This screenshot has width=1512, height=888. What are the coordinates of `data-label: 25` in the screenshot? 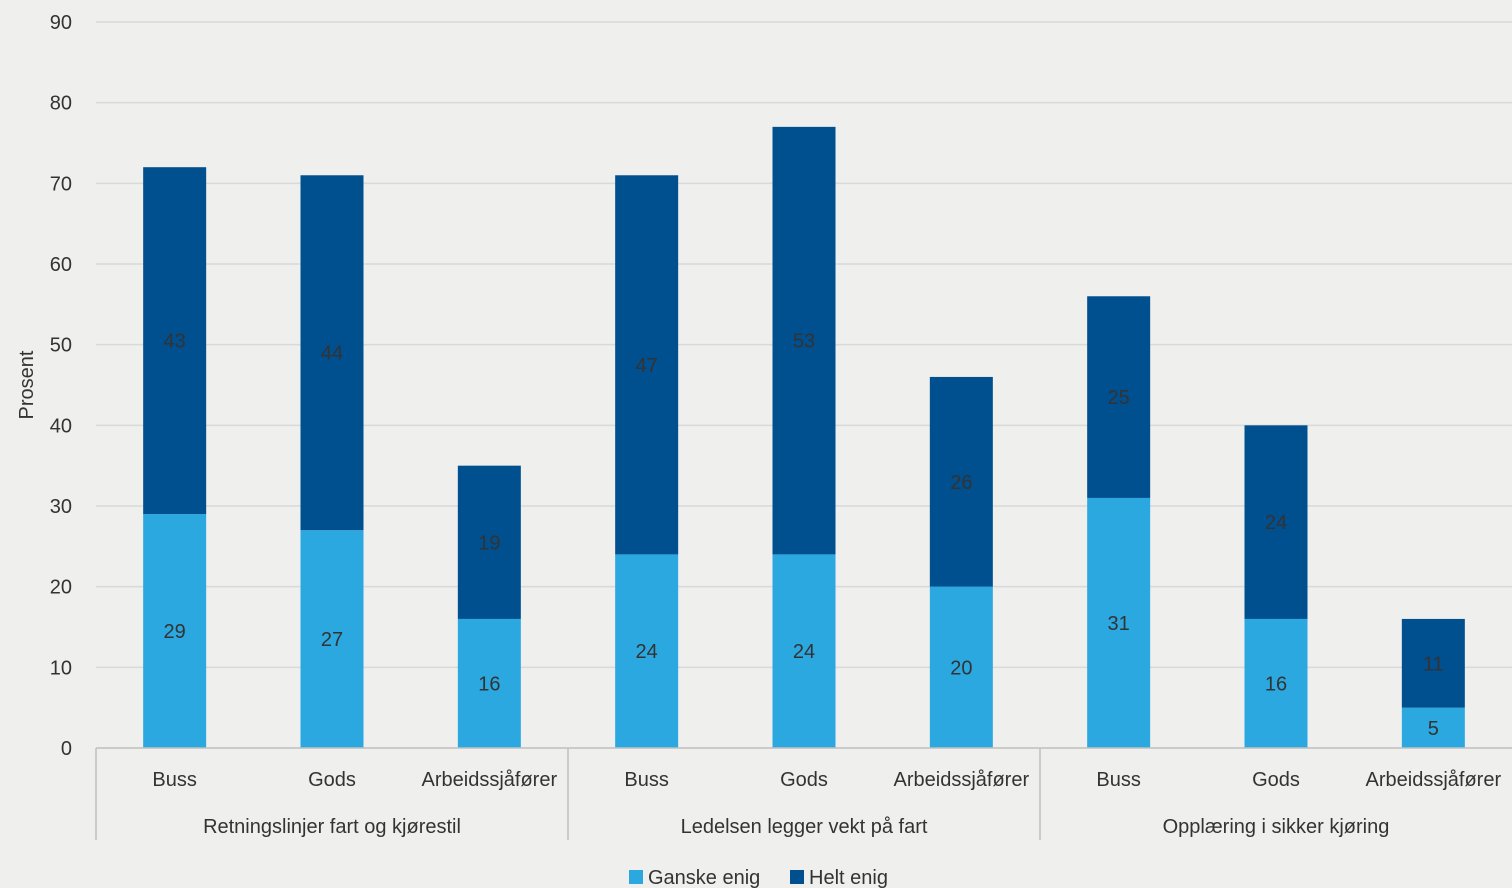 It's located at (1119, 398).